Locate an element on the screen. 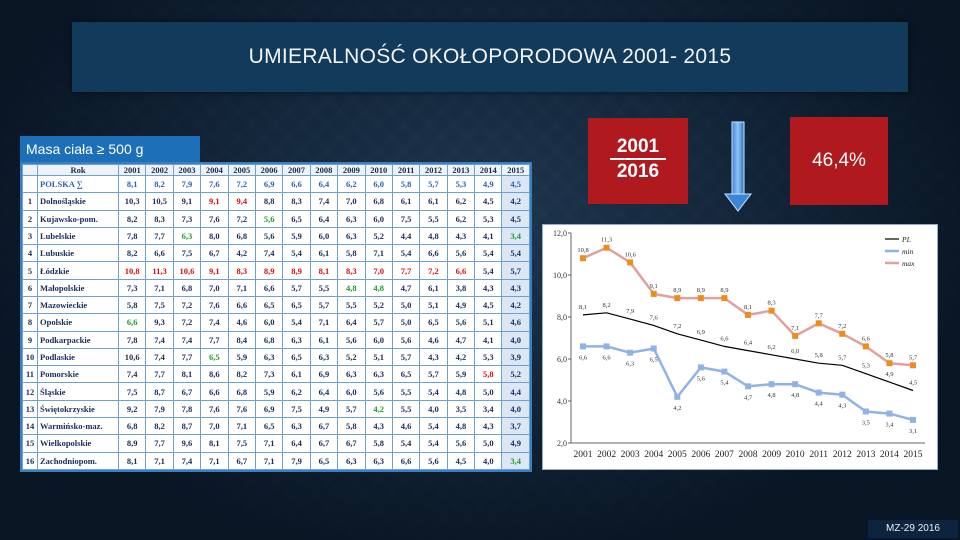 The width and height of the screenshot is (960, 540). data-label-min: 4,8 is located at coordinates (772, 395).